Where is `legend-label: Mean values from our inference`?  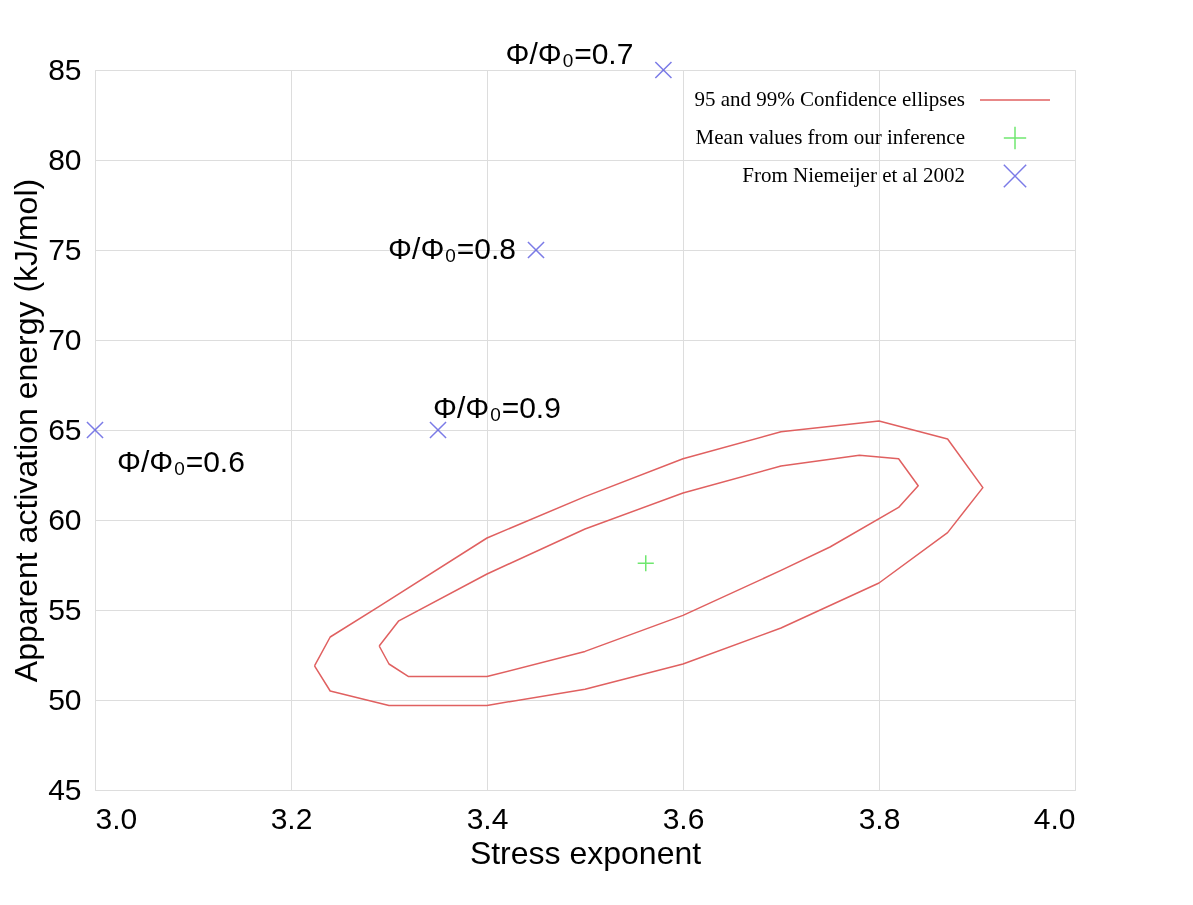
legend-label: Mean values from our inference is located at coordinates (830, 137).